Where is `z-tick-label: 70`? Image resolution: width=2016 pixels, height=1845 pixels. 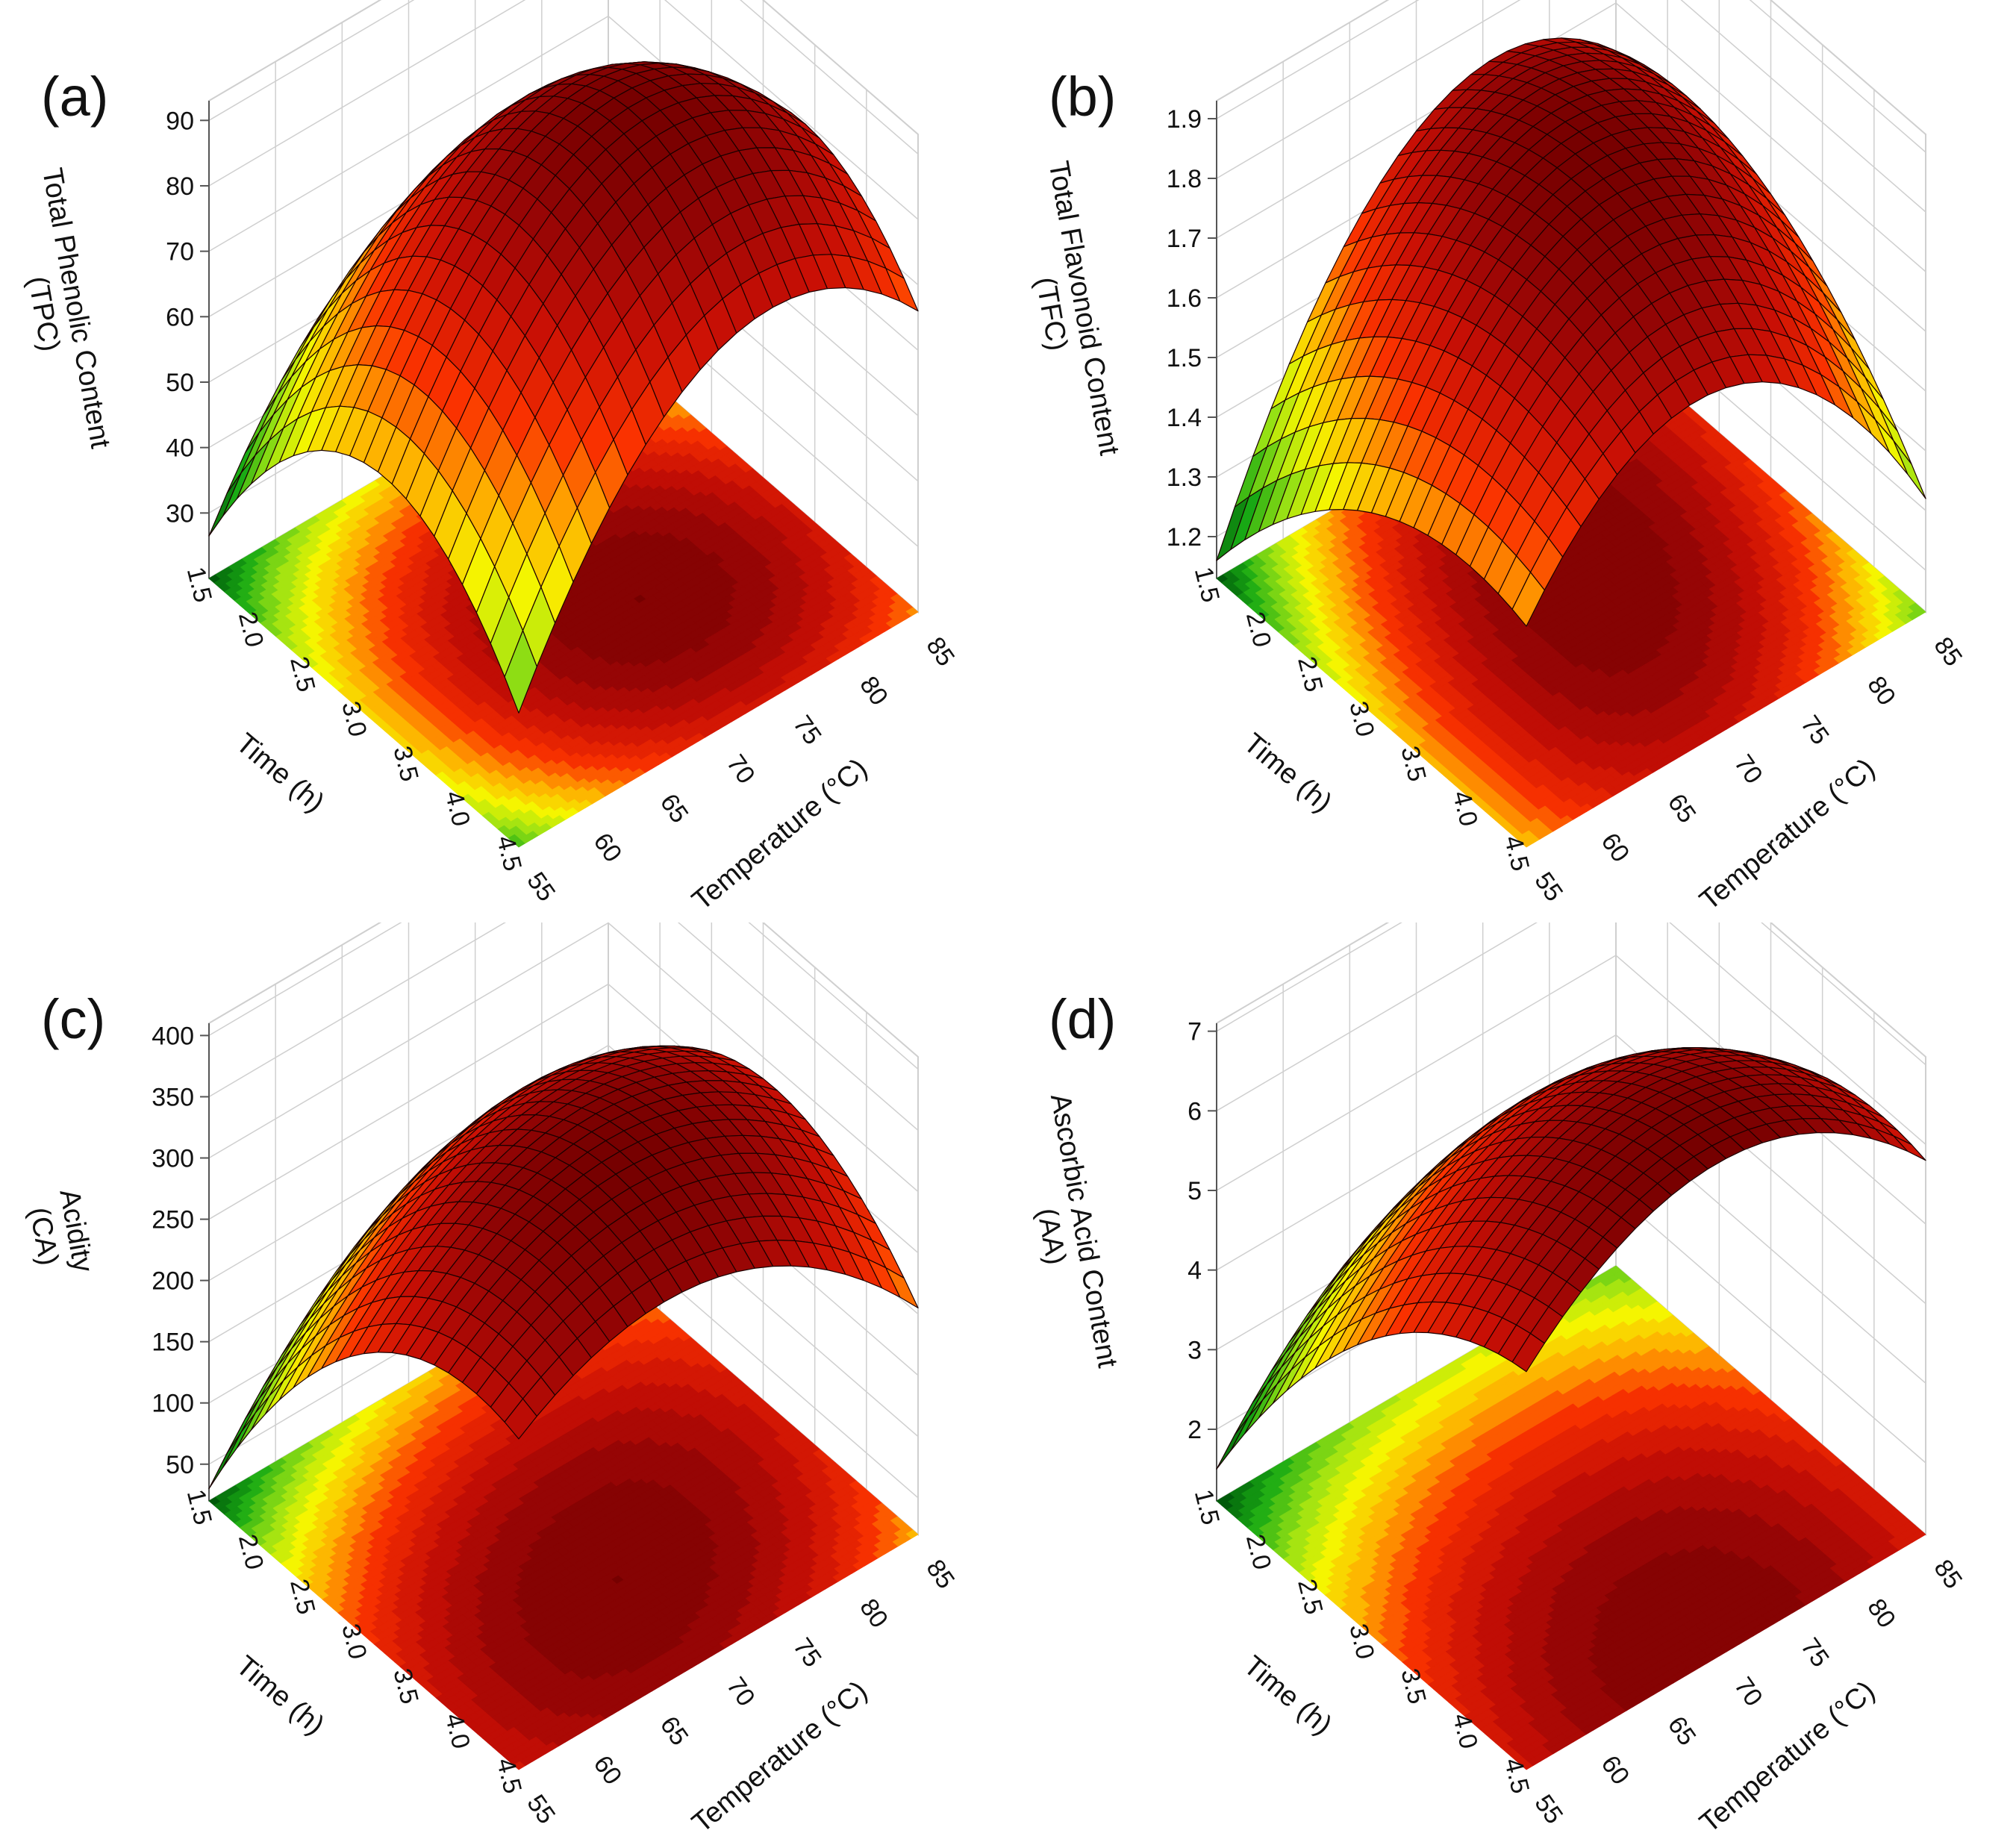 z-tick-label: 70 is located at coordinates (180, 252).